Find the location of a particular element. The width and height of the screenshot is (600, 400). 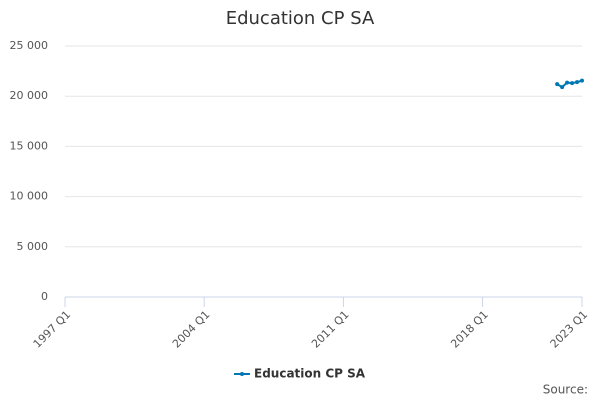

x-tick-label: 2011 Q1 is located at coordinates (330, 329).